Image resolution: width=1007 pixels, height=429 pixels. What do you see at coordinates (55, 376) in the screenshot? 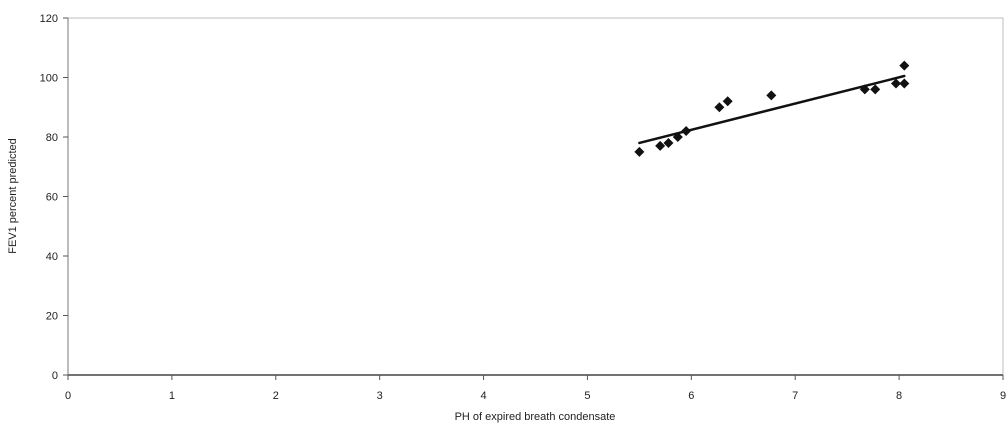
I see `y-tick-label: 0` at bounding box center [55, 376].